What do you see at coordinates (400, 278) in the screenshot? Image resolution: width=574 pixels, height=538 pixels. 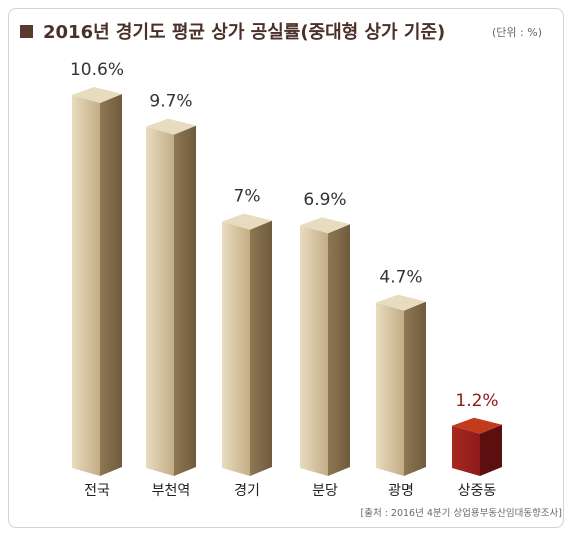 I see `value-label: 4.7%` at bounding box center [400, 278].